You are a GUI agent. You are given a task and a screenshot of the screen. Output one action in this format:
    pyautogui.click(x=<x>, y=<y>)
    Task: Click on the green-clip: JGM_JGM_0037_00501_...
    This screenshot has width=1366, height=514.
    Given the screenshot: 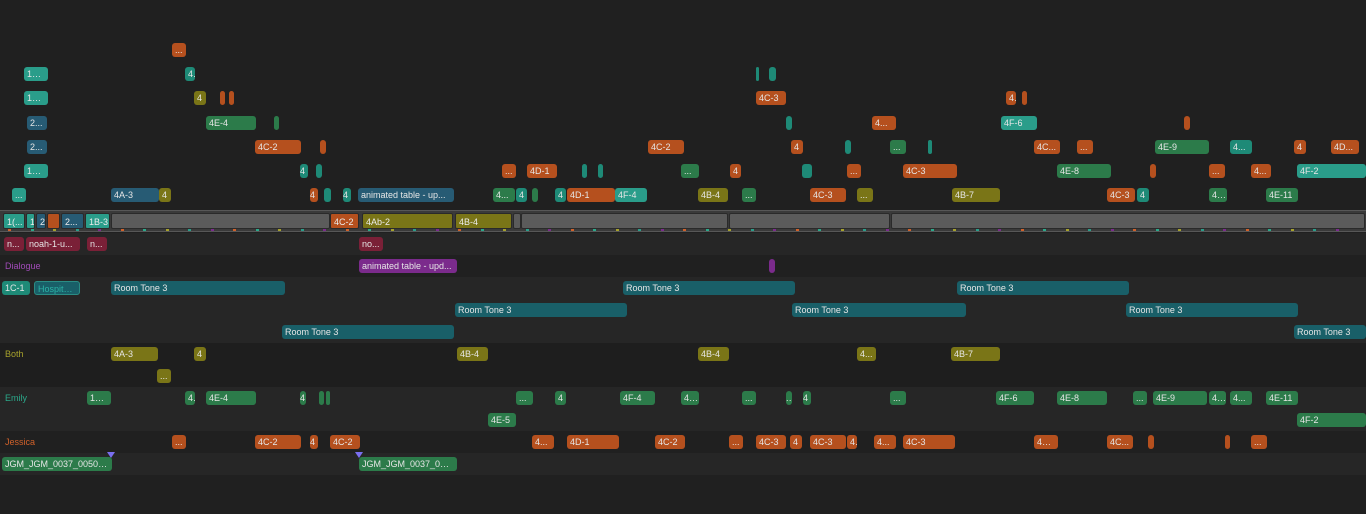 What is the action you would take?
    pyautogui.click(x=57, y=464)
    